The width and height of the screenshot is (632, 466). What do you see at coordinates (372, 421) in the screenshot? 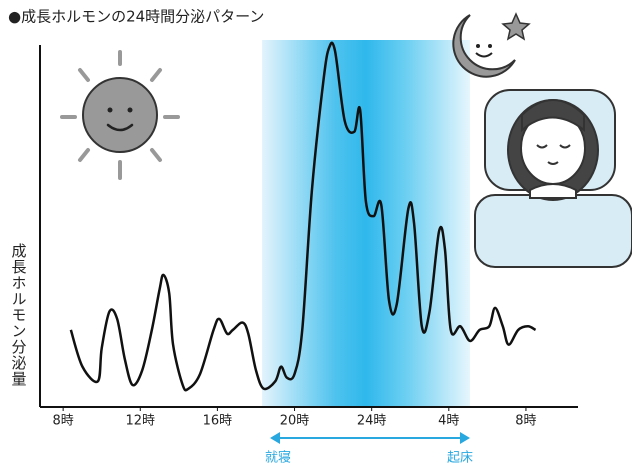
I see `x-tick-label: 24時` at bounding box center [372, 421].